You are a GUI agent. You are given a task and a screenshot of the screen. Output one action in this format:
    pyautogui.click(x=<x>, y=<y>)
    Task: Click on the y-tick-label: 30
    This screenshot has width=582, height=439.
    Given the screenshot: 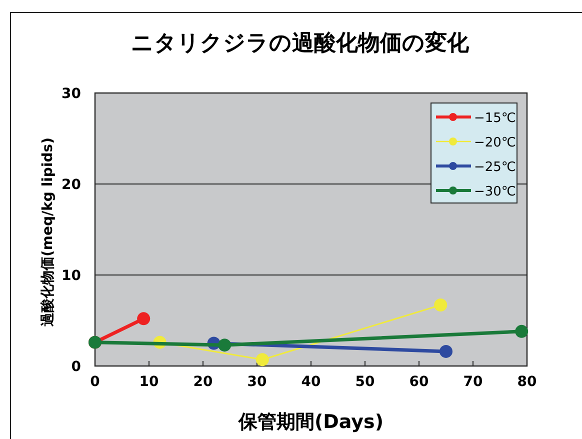 What is the action you would take?
    pyautogui.click(x=72, y=94)
    